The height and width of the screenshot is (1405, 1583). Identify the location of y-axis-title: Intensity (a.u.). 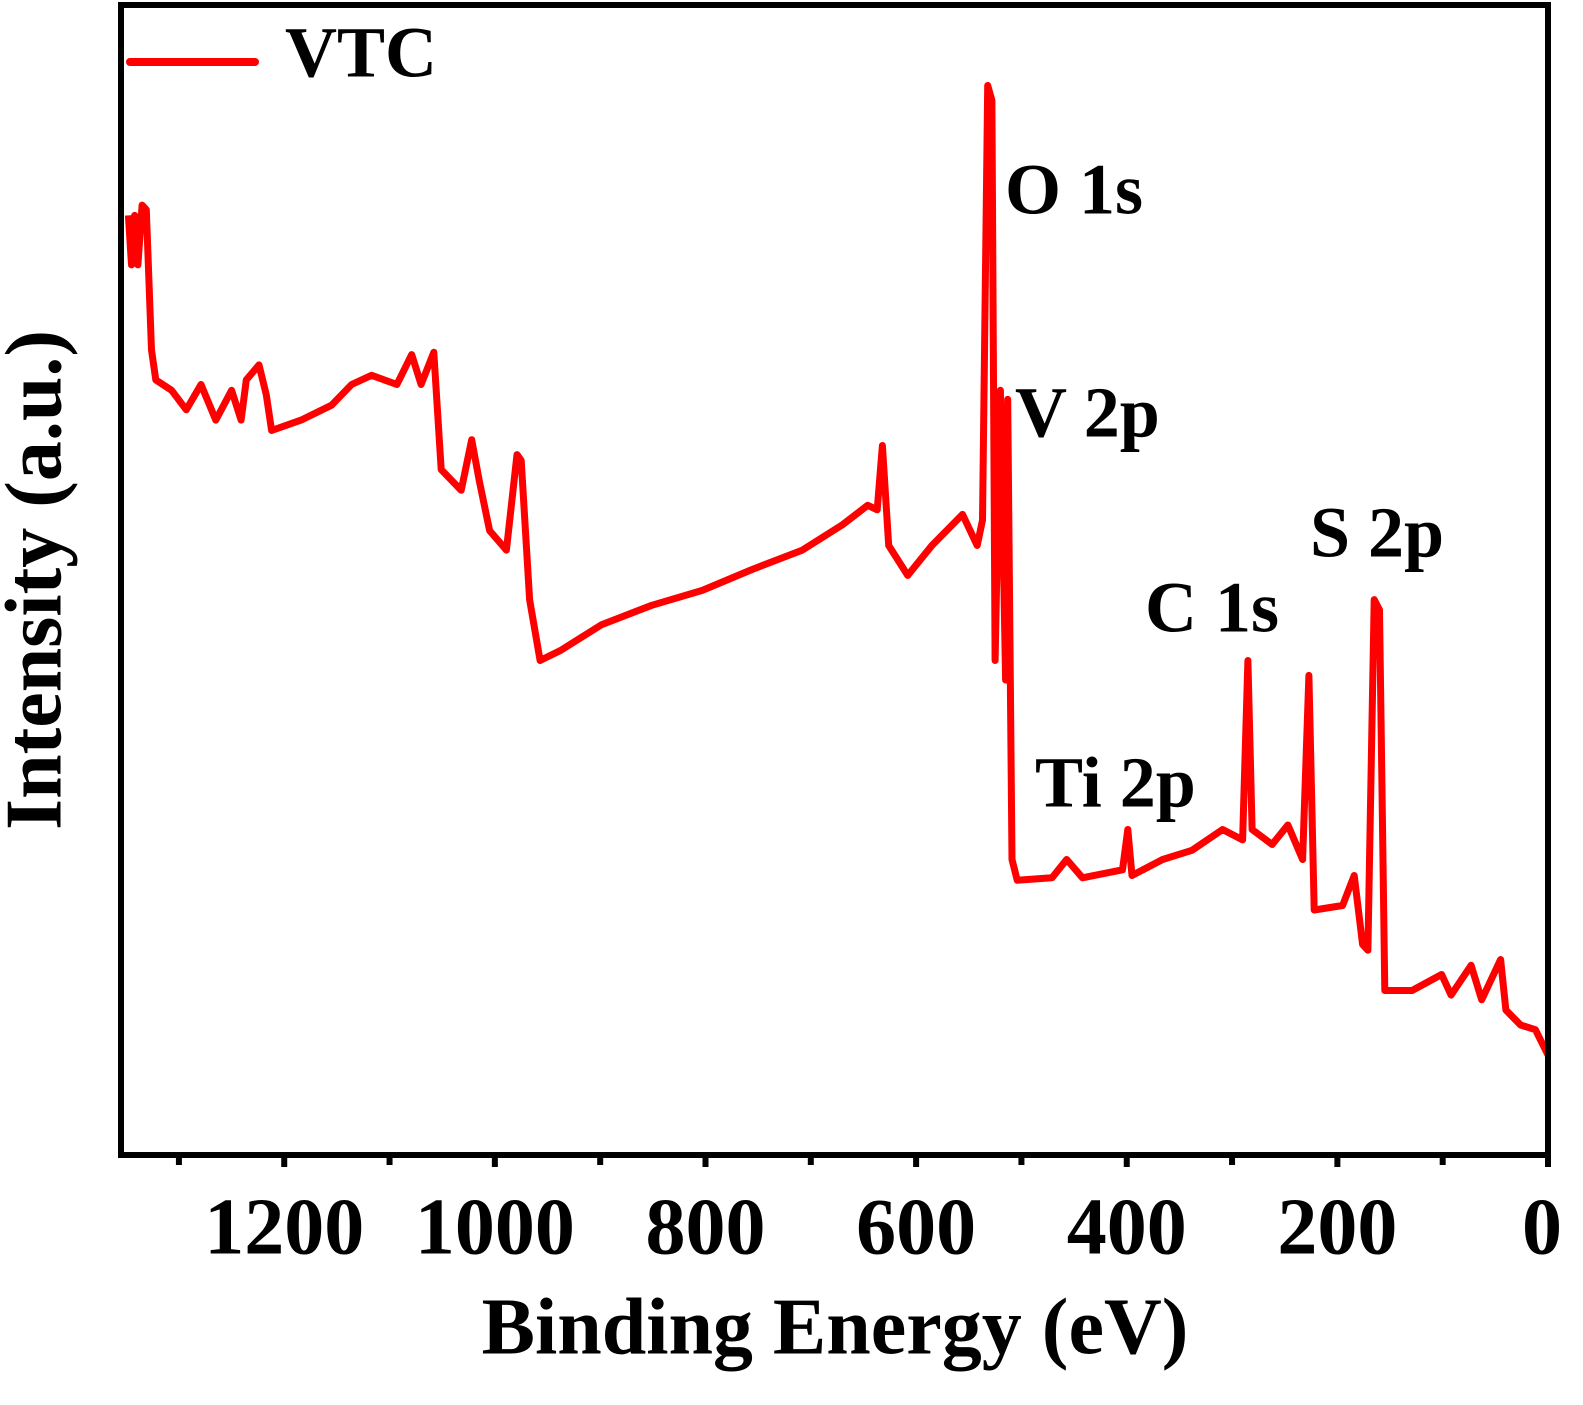
(39, 580).